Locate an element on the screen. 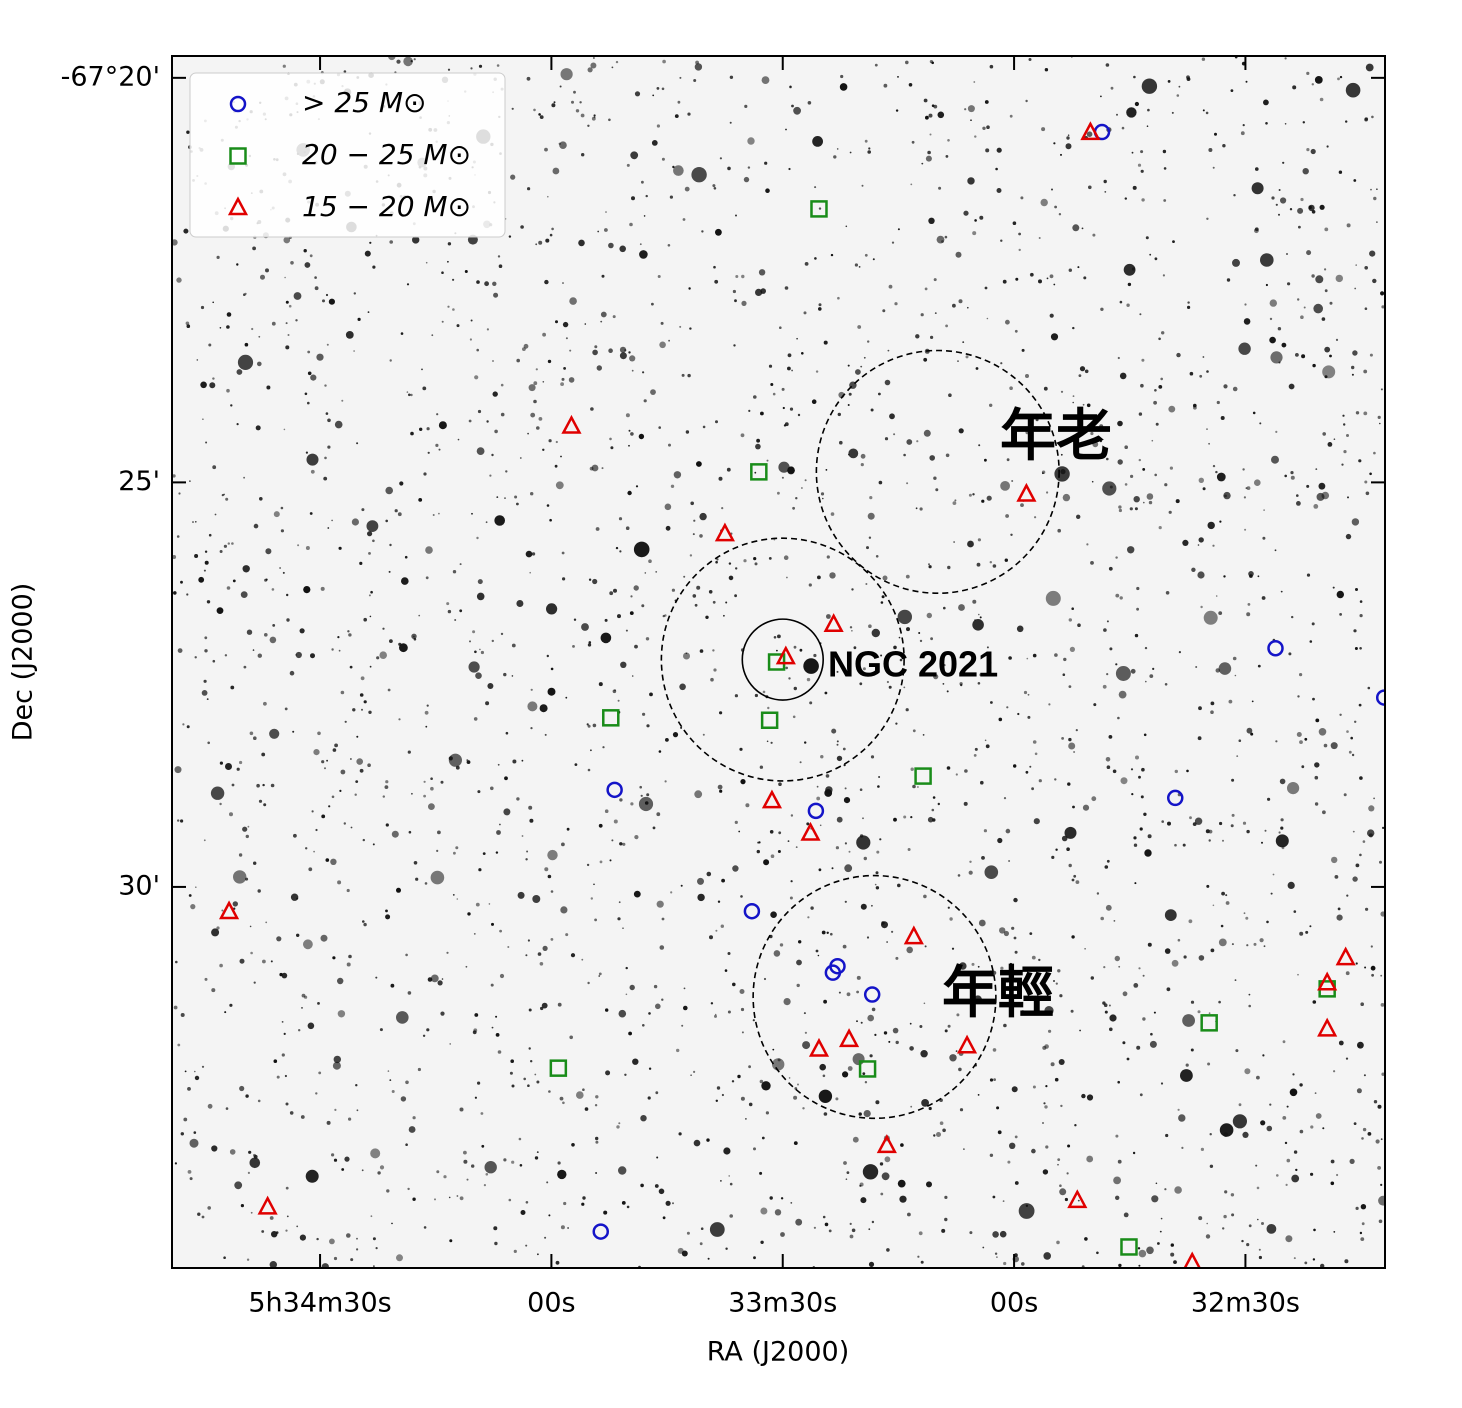 The image size is (1462, 1408). region-label: 年老 is located at coordinates (1056, 436).